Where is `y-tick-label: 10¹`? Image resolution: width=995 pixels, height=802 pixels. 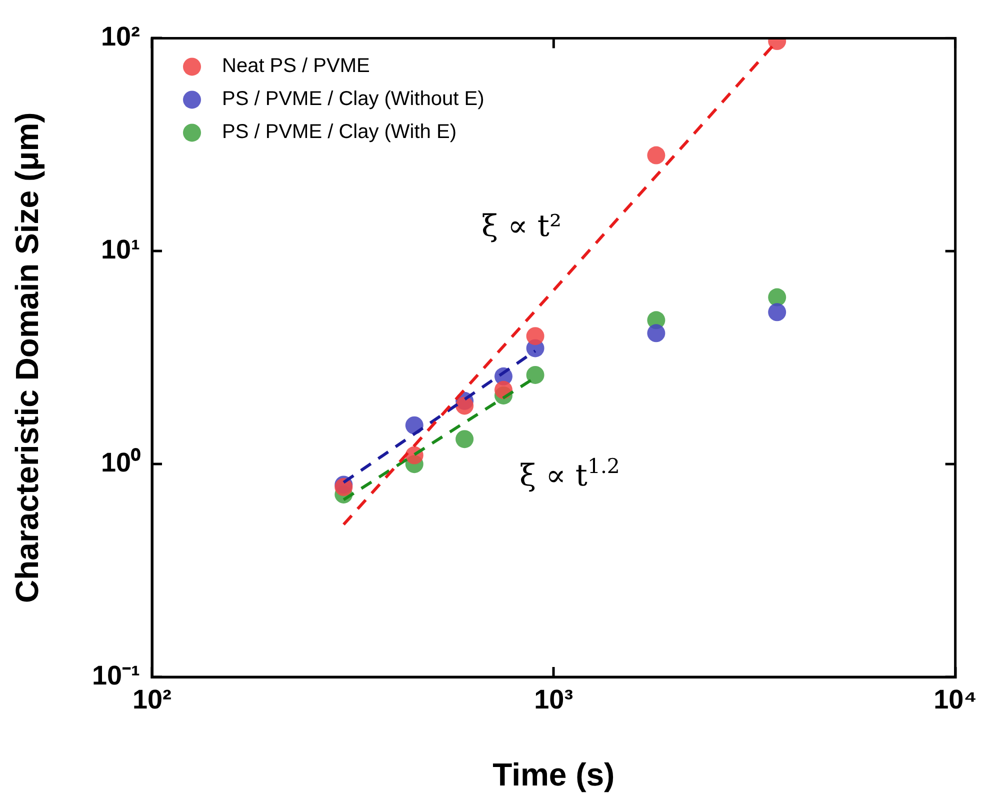
y-tick-label: 10¹ is located at coordinates (120, 249).